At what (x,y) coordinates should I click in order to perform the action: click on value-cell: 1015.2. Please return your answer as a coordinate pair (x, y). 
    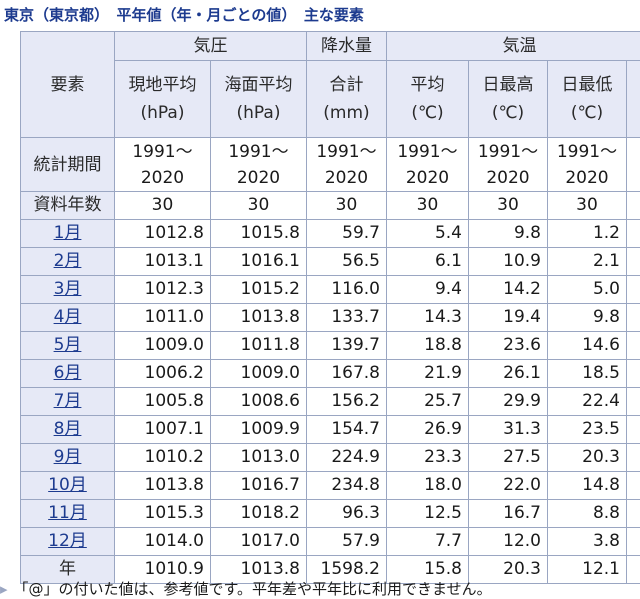
    Looking at the image, I should click on (258, 289).